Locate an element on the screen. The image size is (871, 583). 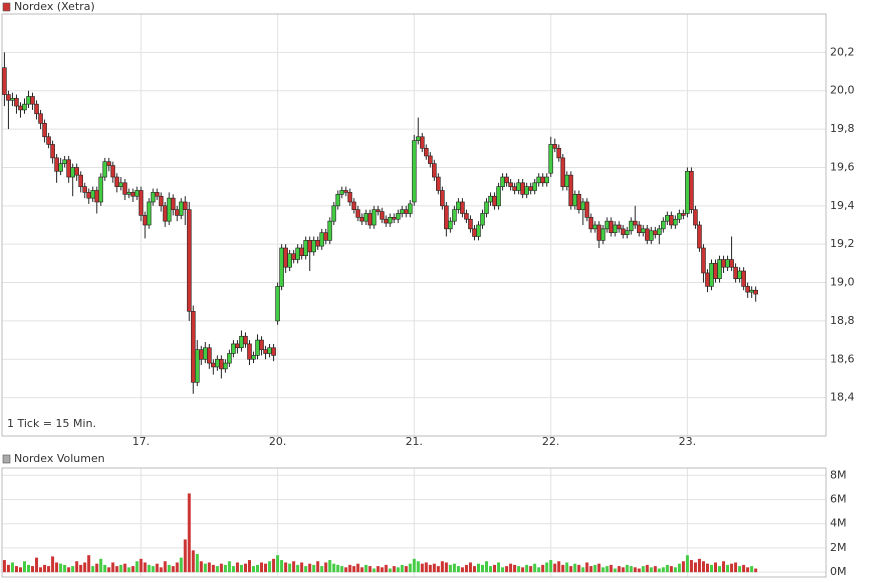
y-tick-label: 18,6 is located at coordinates (842, 358).